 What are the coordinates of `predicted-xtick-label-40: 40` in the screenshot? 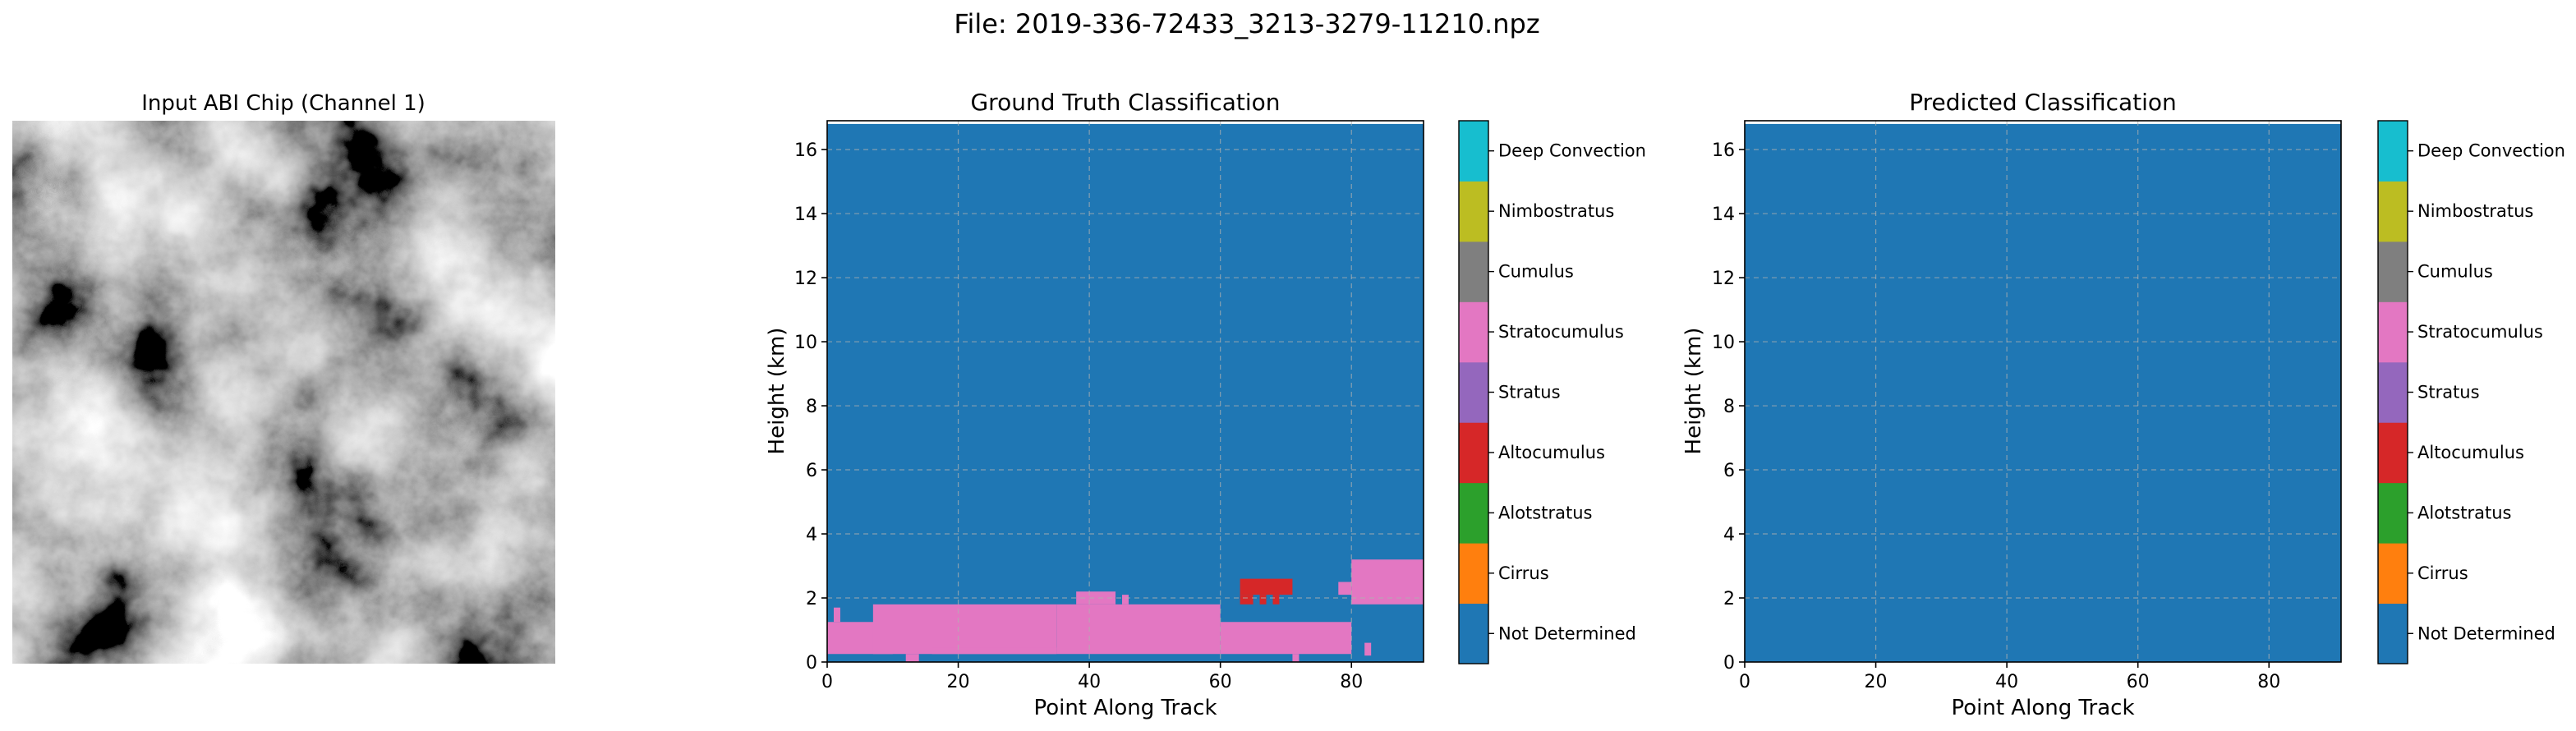 It's located at (2006, 682).